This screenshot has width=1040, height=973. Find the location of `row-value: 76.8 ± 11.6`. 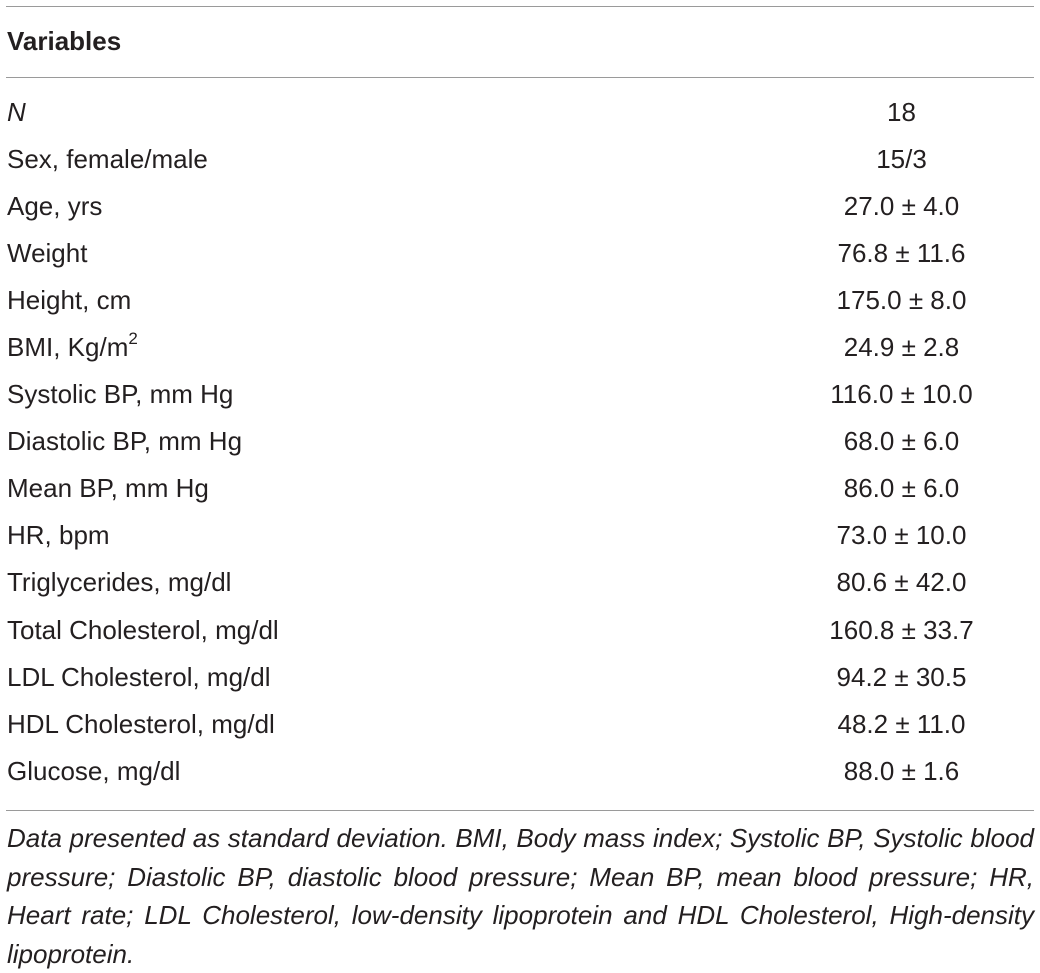

row-value: 76.8 ± 11.6 is located at coordinates (901, 252).